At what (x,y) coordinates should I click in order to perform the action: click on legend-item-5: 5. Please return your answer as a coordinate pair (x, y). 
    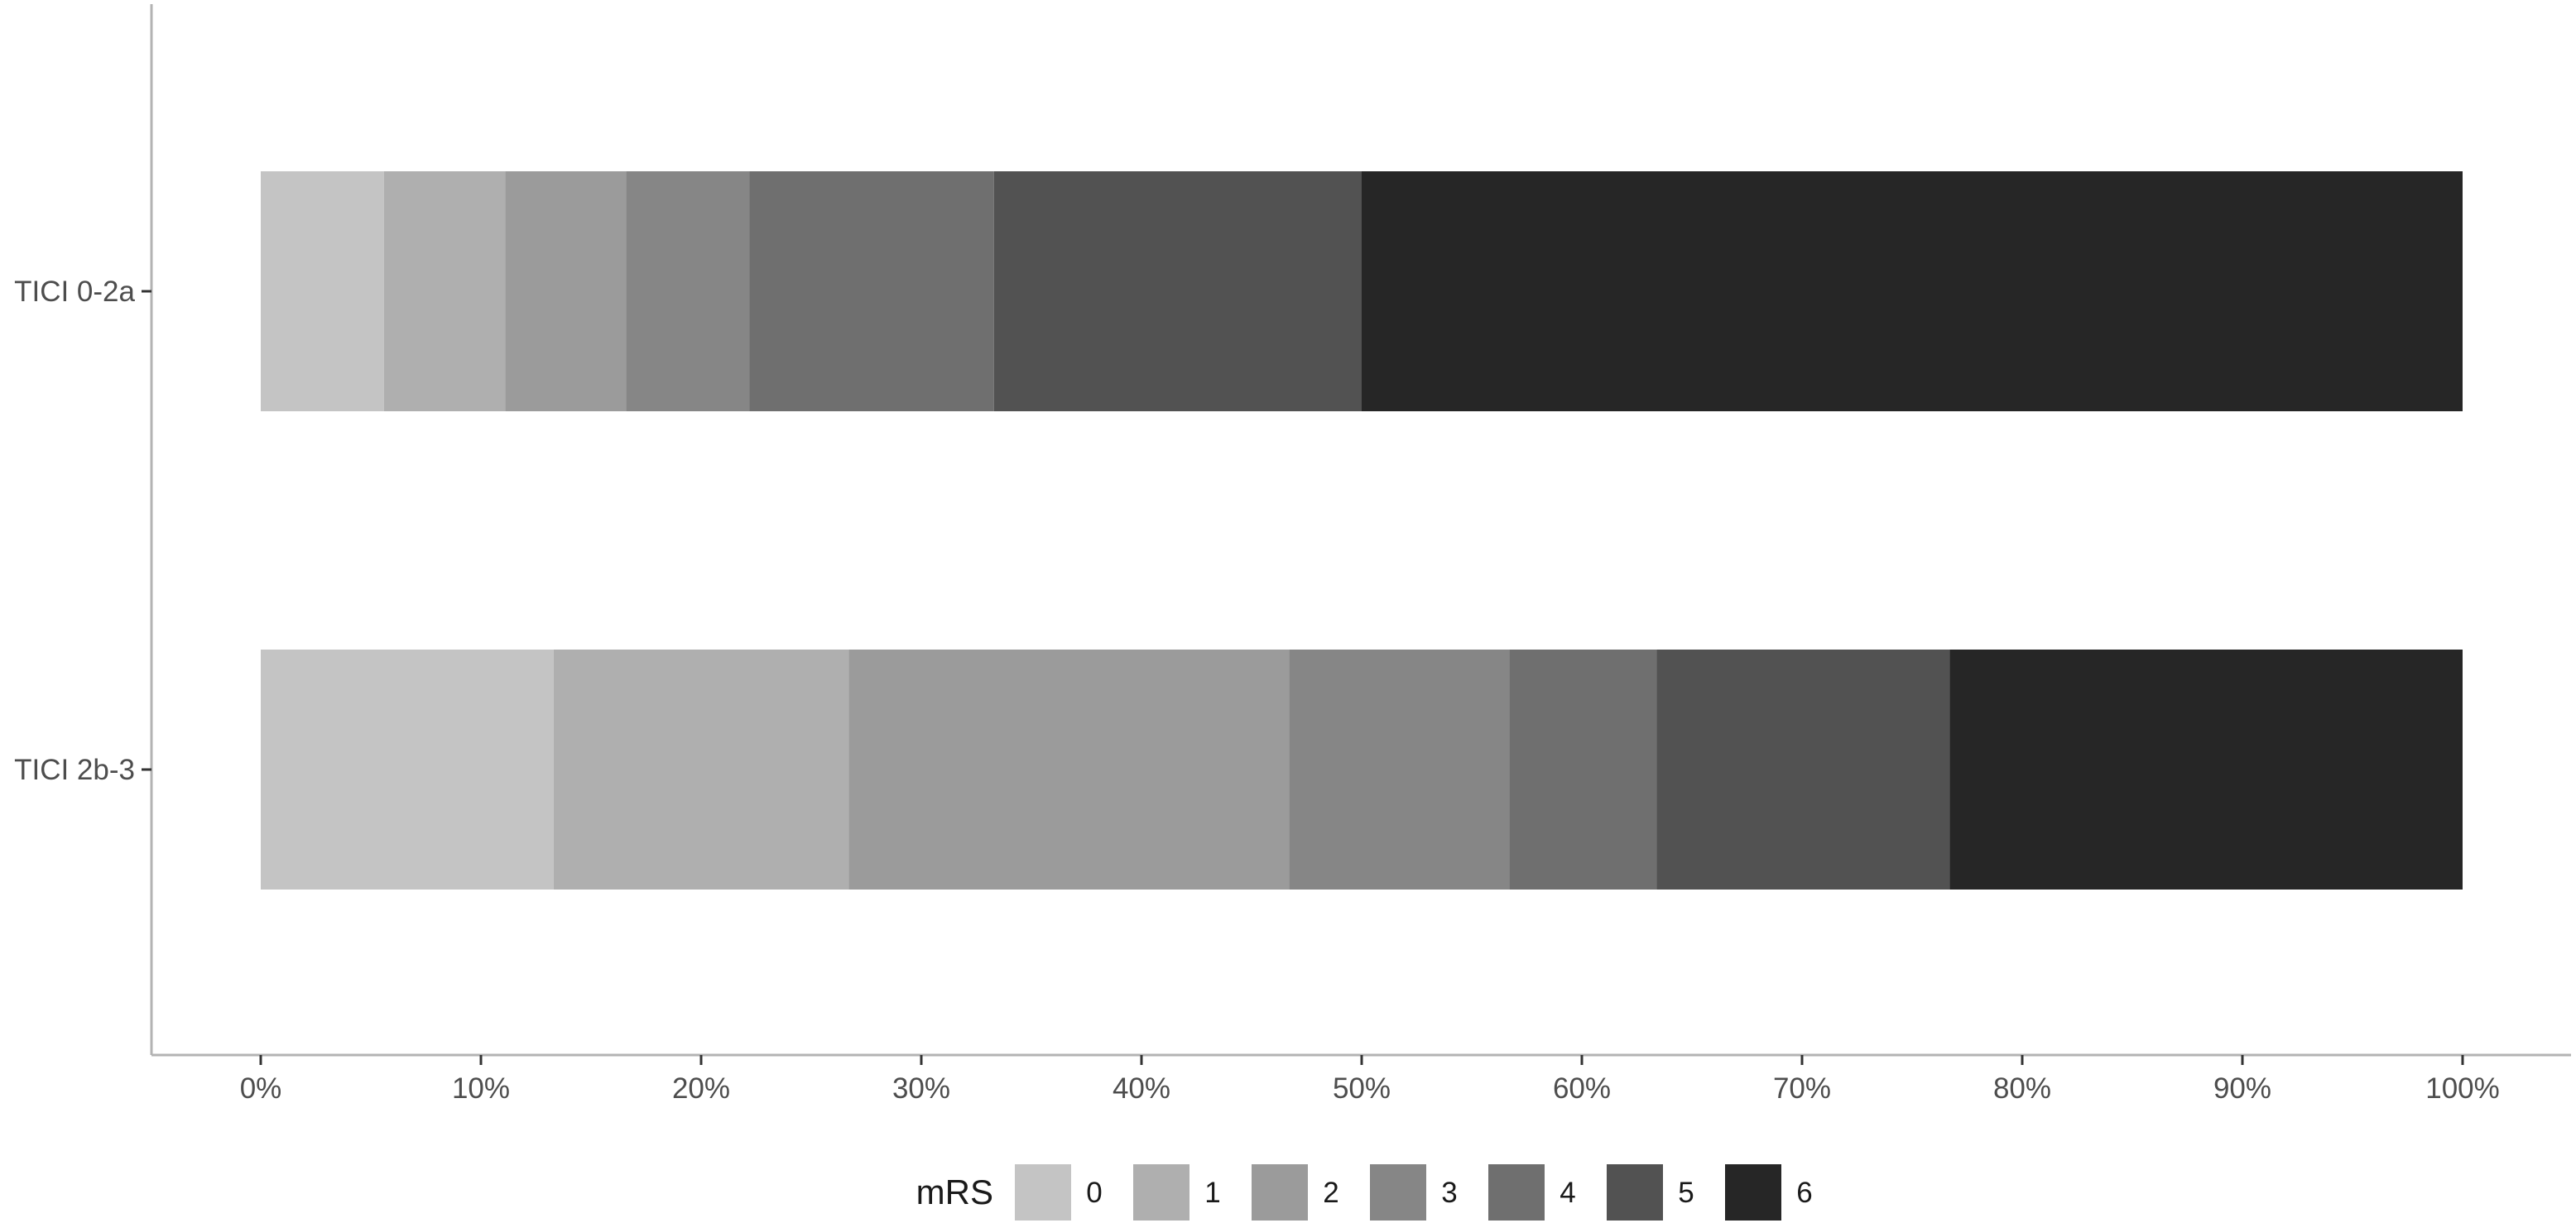
    Looking at the image, I should click on (1650, 1192).